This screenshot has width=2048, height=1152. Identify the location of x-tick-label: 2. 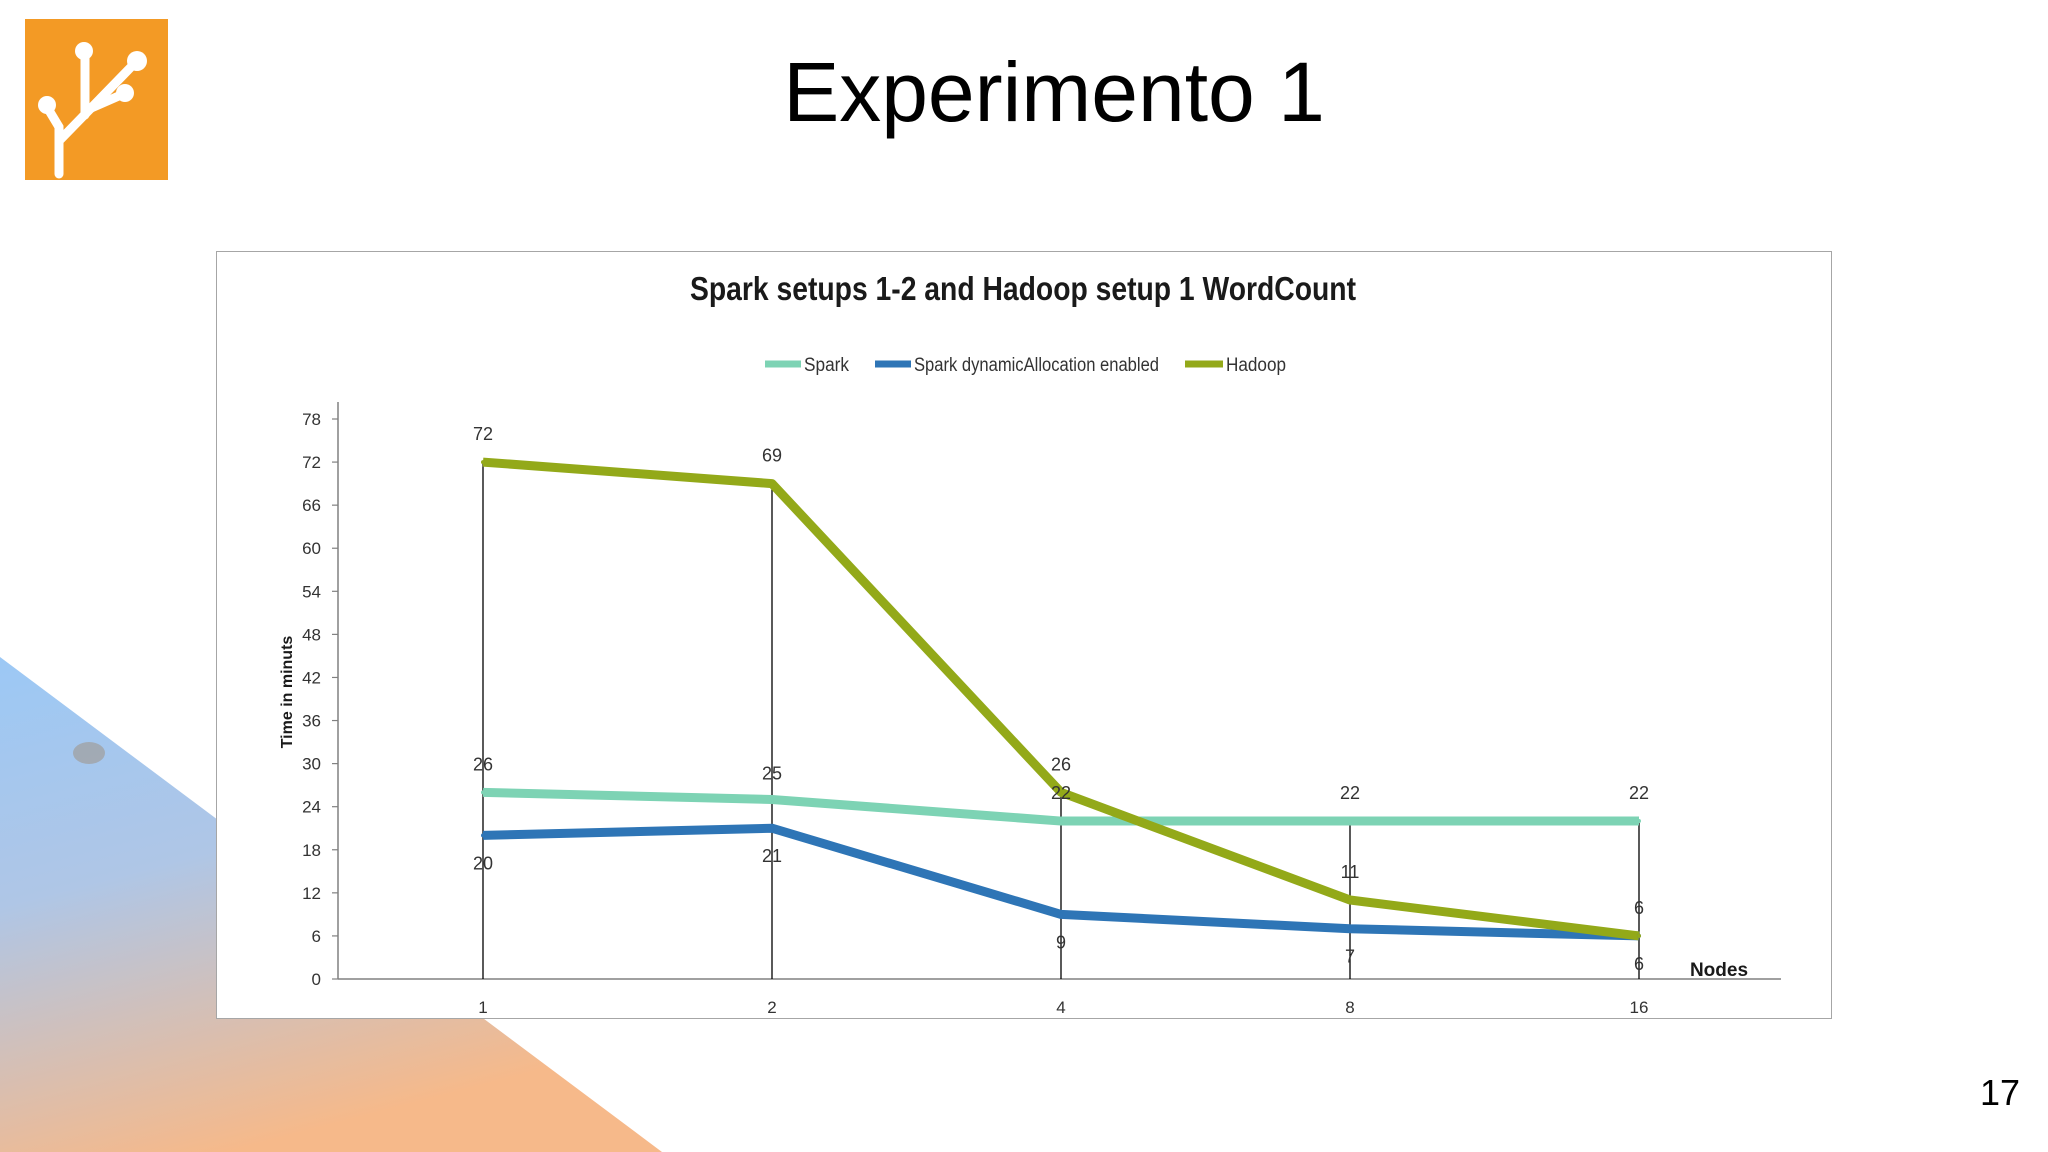
(771, 1007).